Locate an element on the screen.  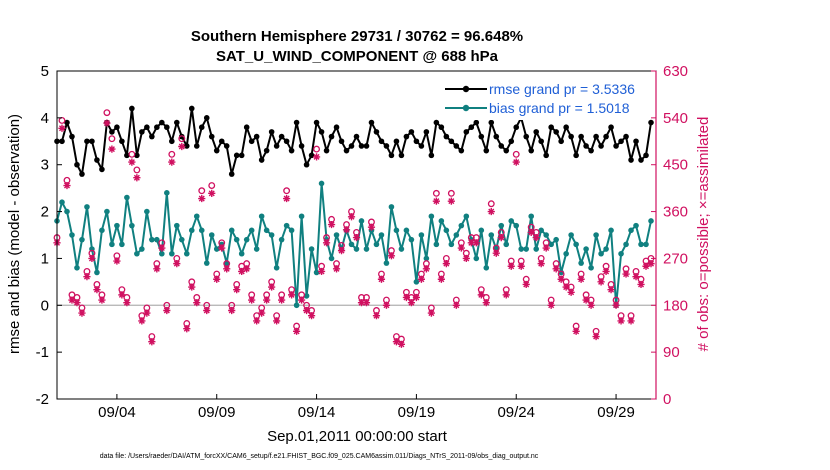
left-tick-label: 4 is located at coordinates (45, 118).